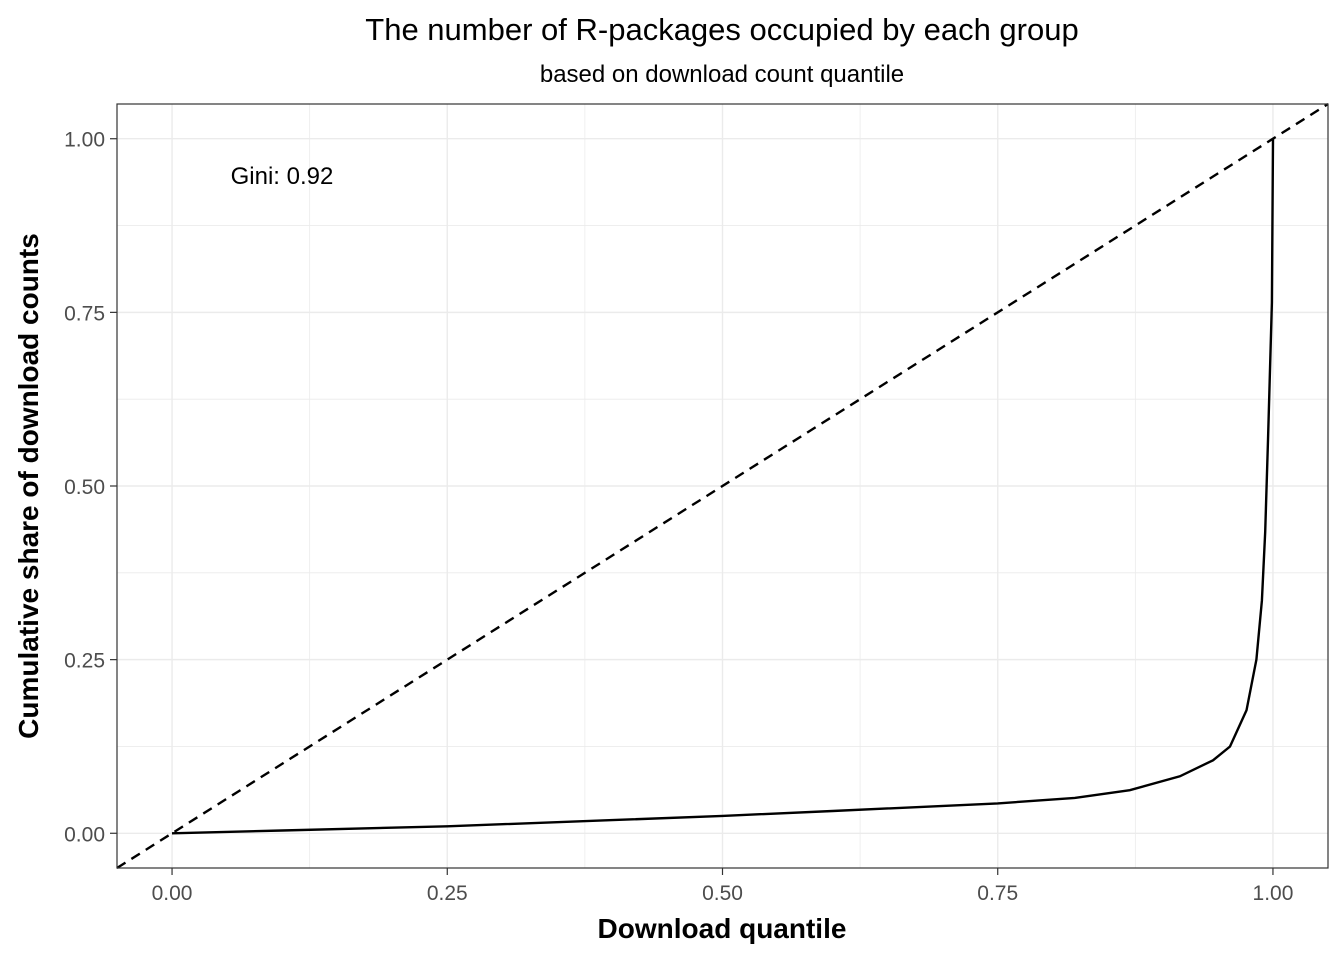 The image size is (1344, 965). I want to click on y-tick-label: 0.75, so click(84, 313).